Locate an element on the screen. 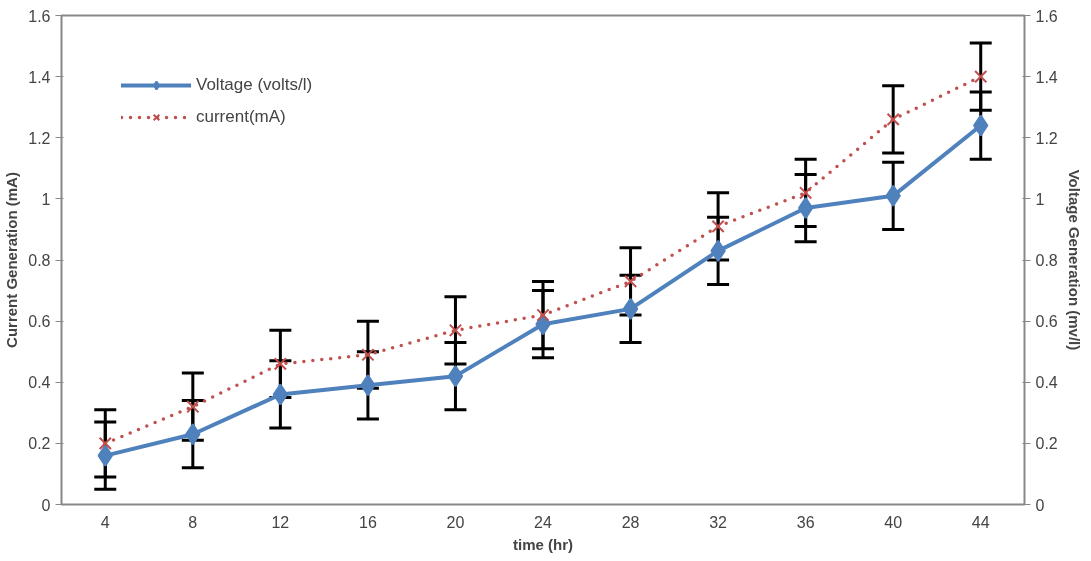  legend-label: Voltage (volts/l) is located at coordinates (254, 85).